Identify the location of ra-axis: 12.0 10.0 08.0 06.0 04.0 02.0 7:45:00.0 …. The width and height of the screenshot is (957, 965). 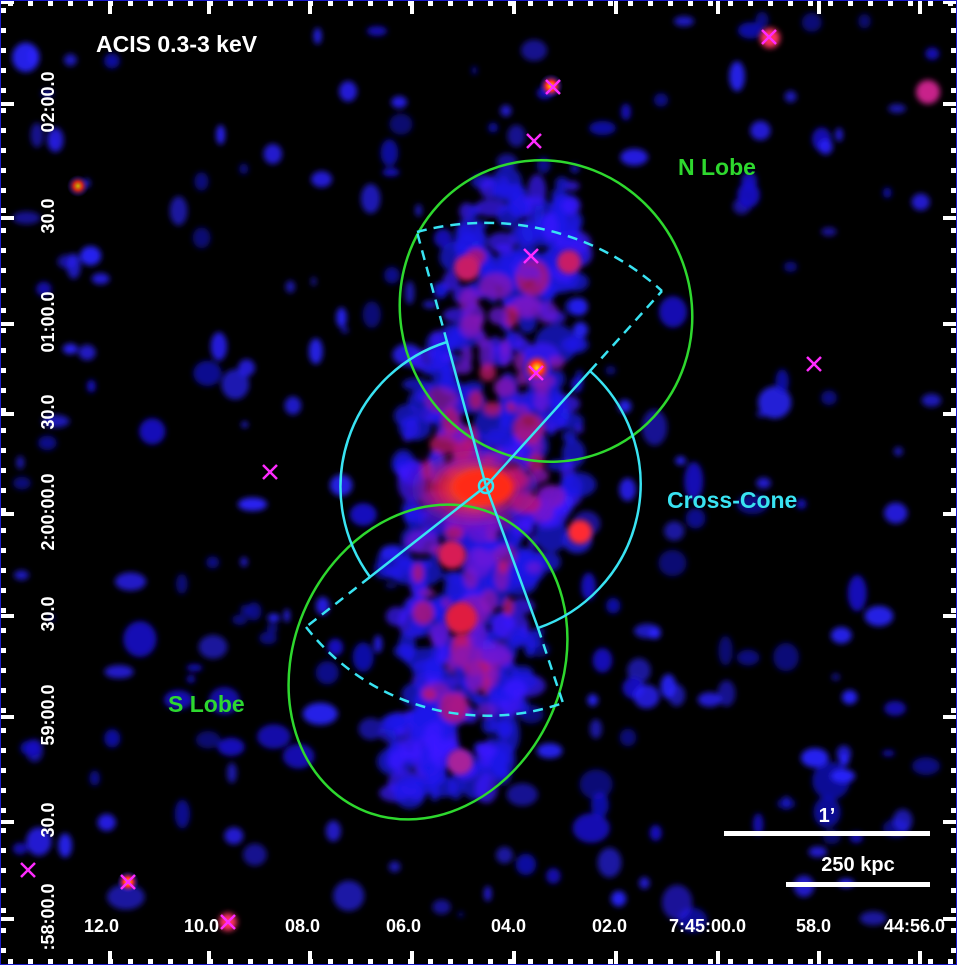
(514, 926).